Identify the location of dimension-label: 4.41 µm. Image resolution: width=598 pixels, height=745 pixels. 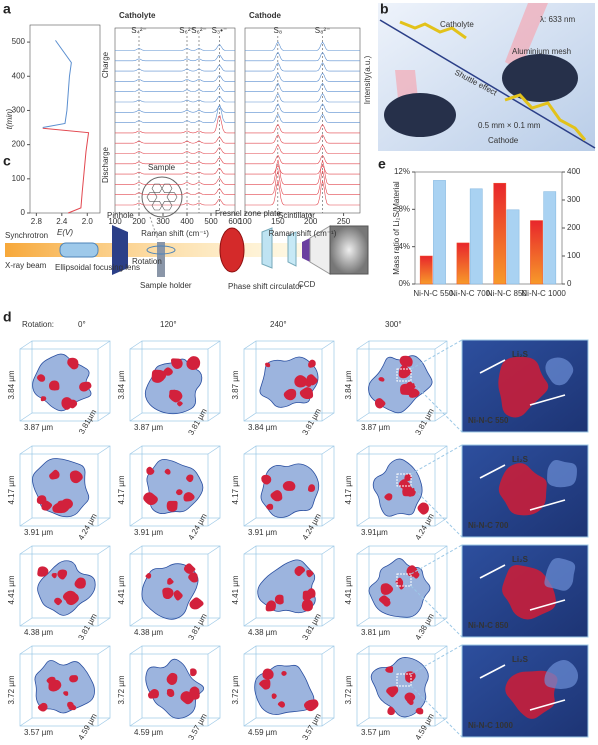
(348, 589).